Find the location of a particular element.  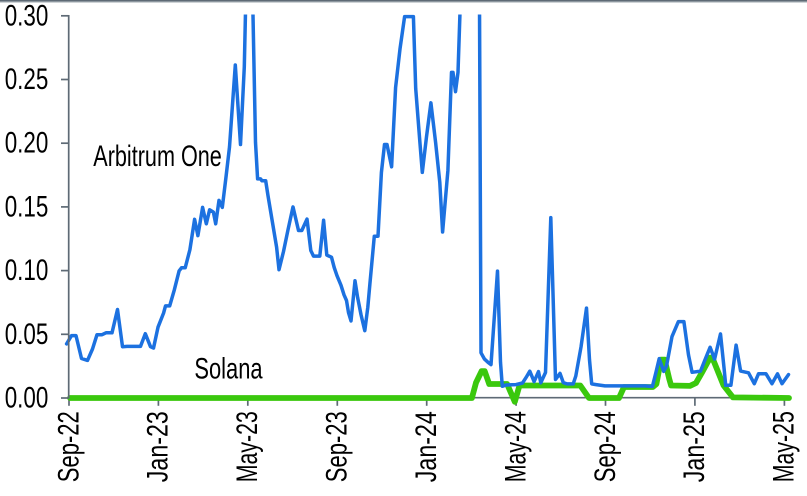

svg-text: 0.30 is located at coordinates (27, 16).